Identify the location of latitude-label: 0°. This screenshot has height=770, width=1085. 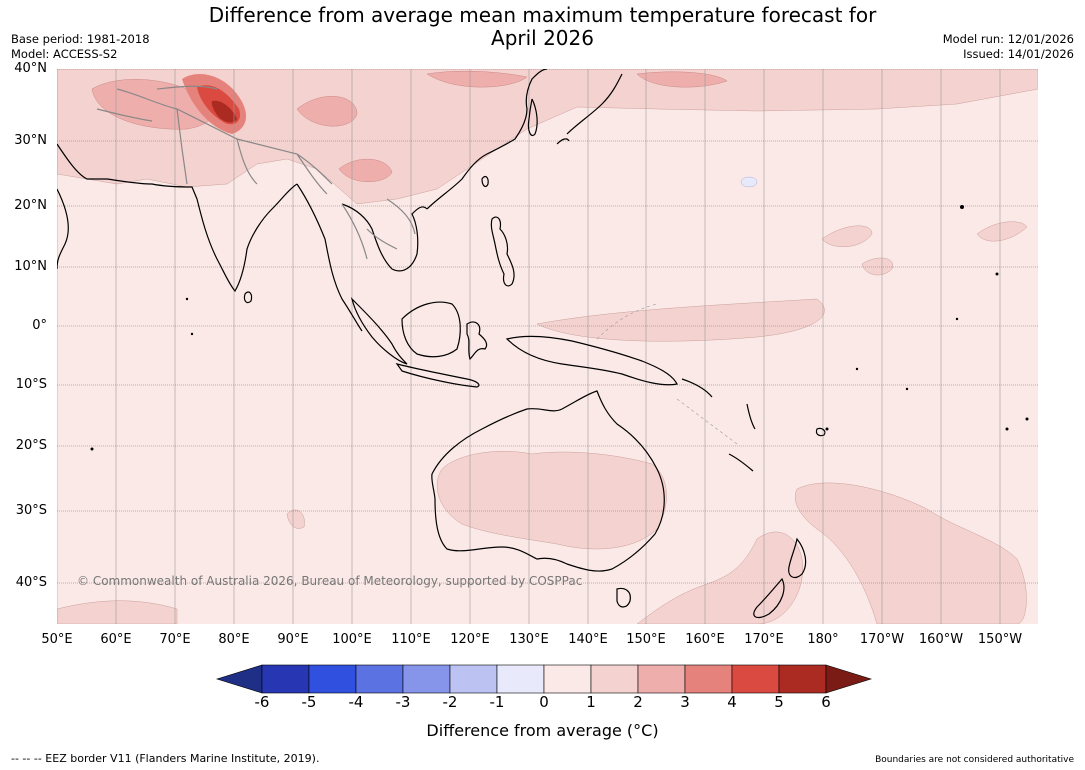
(39, 325).